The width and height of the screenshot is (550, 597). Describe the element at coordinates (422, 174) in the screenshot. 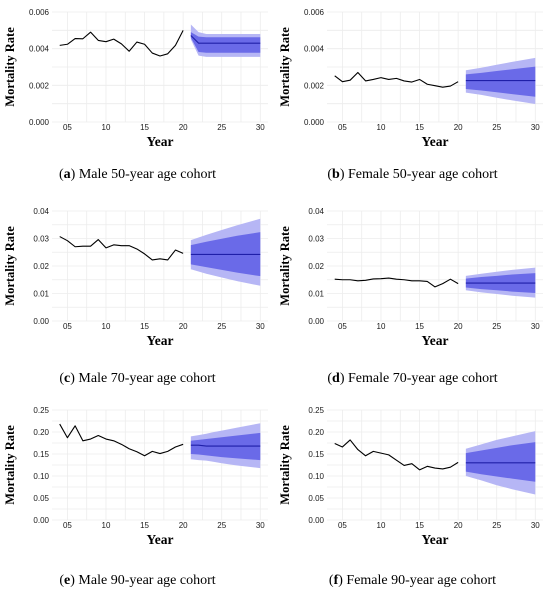

I see `caption-text: Female 50-year age cohort` at that location.